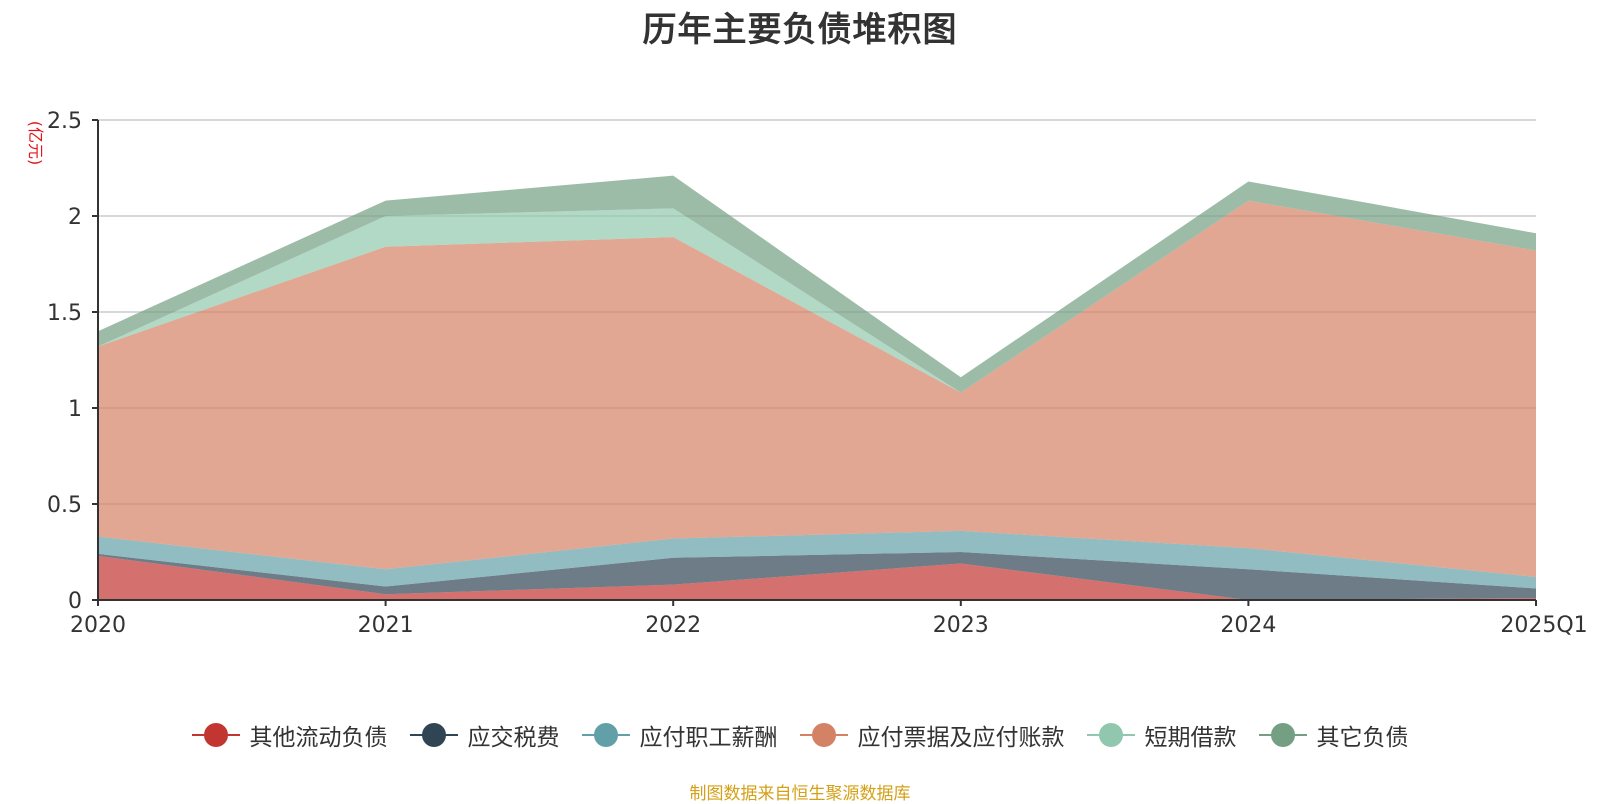  I want to click on legend-label: 短期借款, so click(1190, 738).